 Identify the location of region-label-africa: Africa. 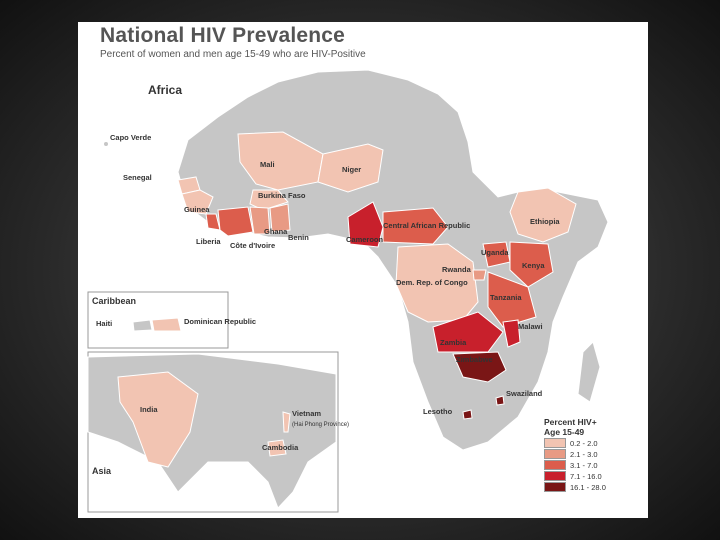
(165, 90).